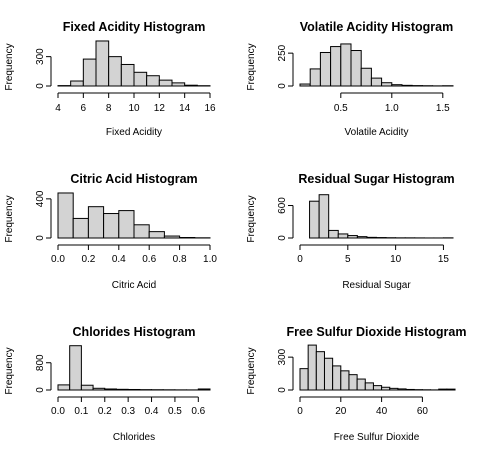 This screenshot has width=486, height=457. Describe the element at coordinates (84, 108) in the screenshot. I see `x-tick-label: 6` at that location.